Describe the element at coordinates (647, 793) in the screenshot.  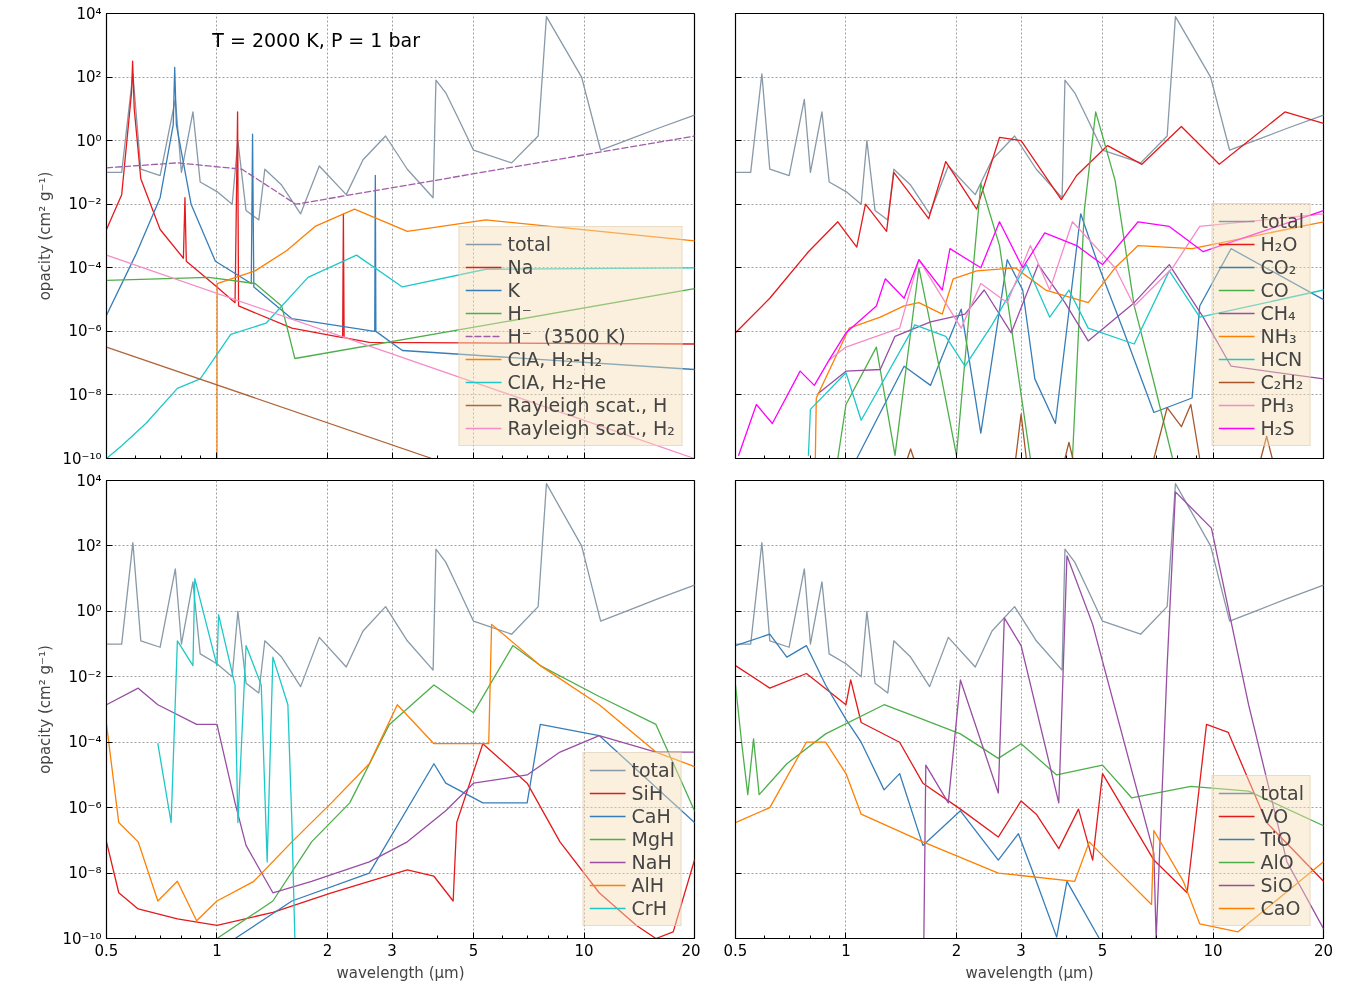
I see `legend-label: SiH` at that location.